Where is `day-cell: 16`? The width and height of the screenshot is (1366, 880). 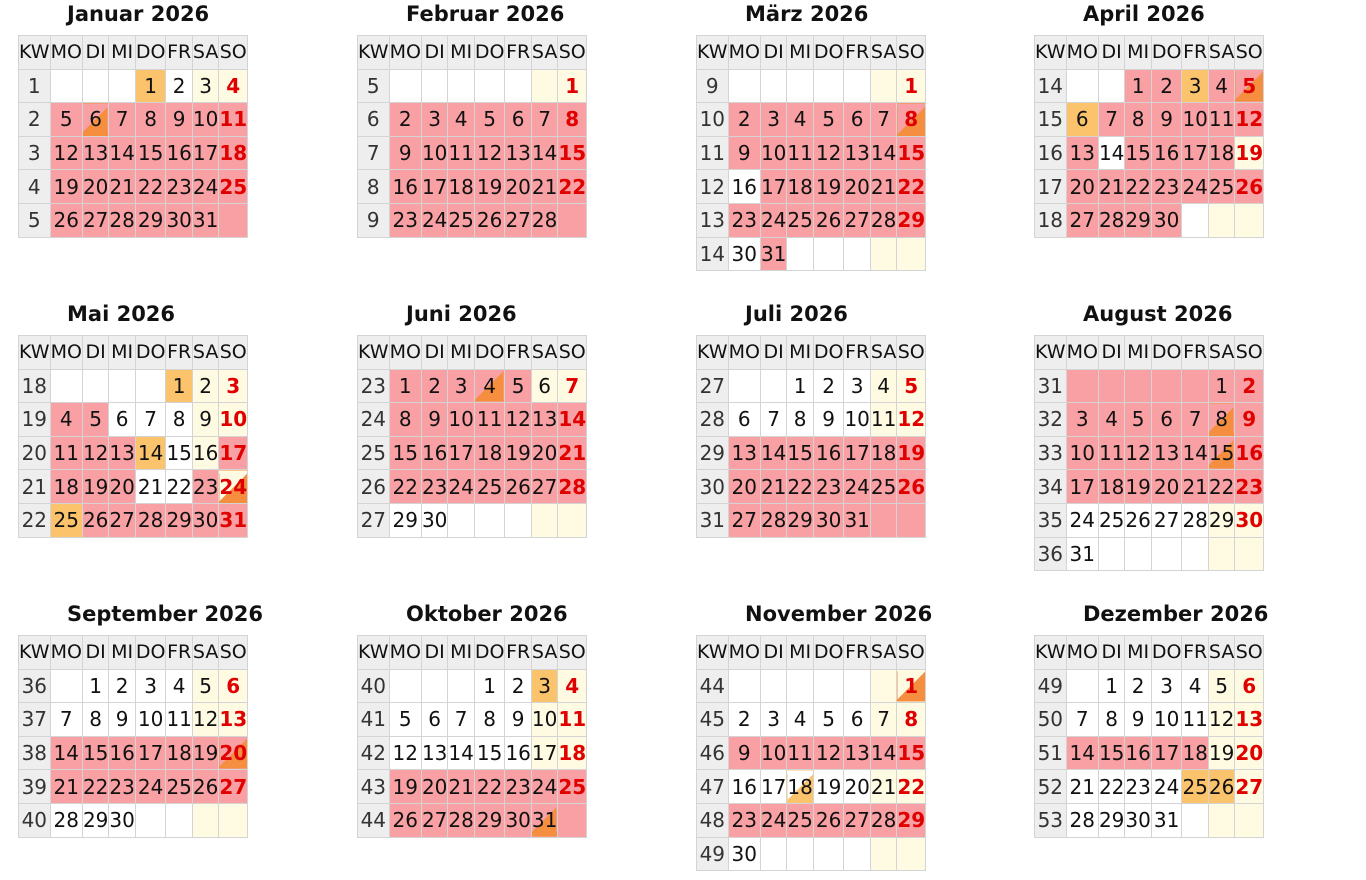
day-cell: 16 is located at coordinates (205, 453).